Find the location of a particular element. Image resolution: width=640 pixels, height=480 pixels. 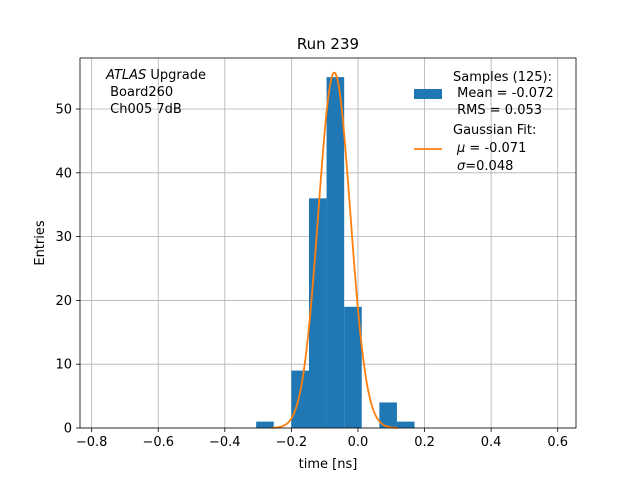

x-tick-label: −0.8 is located at coordinates (92, 442).